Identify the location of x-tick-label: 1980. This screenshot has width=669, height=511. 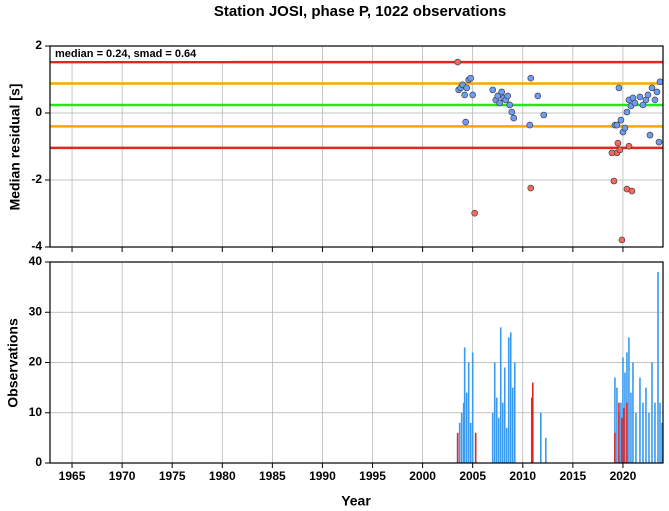
(222, 476).